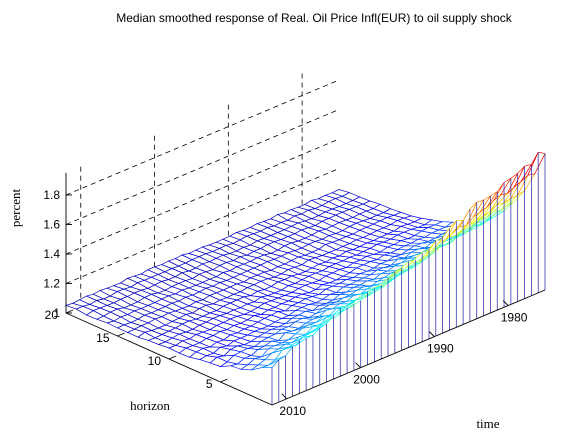 The width and height of the screenshot is (565, 435). I want to click on grid-line-percent-1.8, so click(202, 137).